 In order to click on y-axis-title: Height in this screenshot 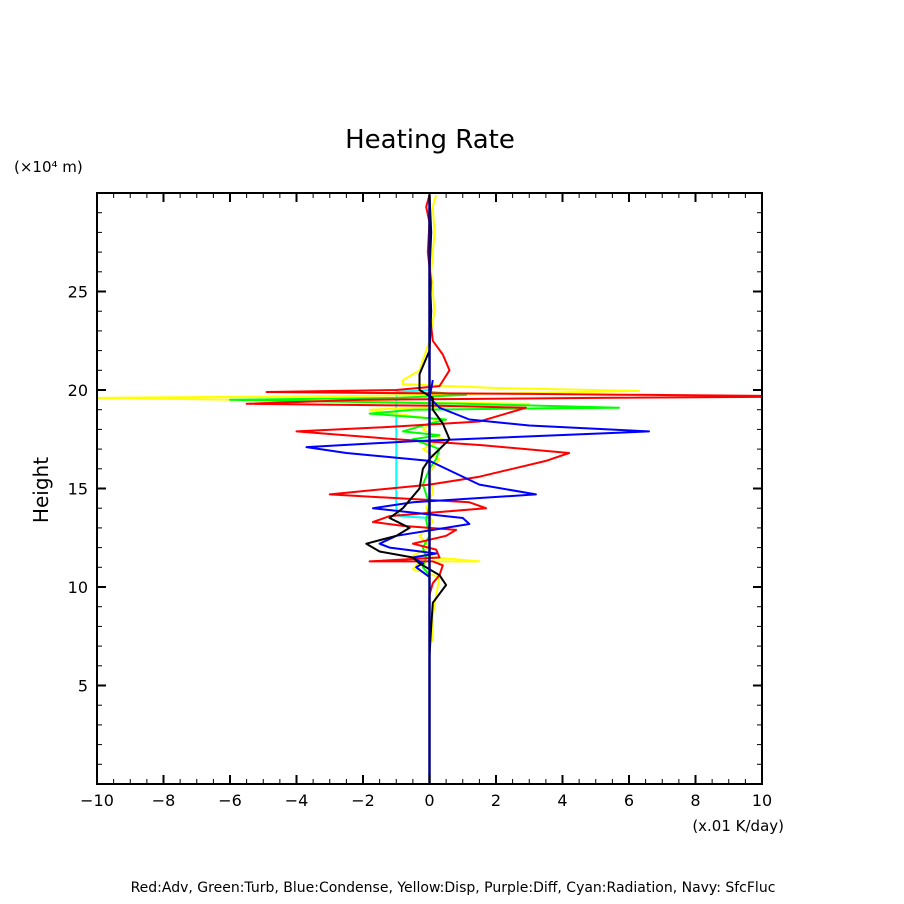, I will do `click(41, 490)`.